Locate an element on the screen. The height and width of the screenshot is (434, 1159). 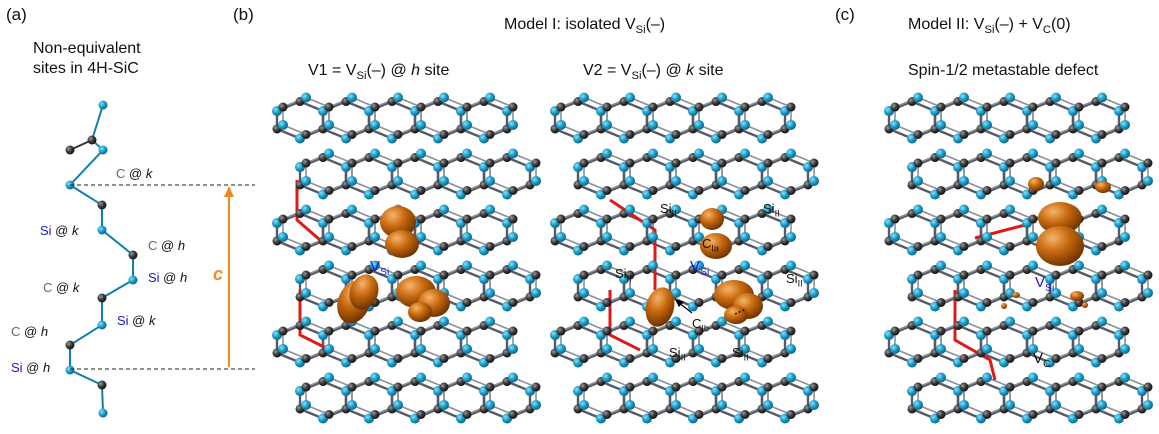
c-axis-label: c is located at coordinates (218, 274).